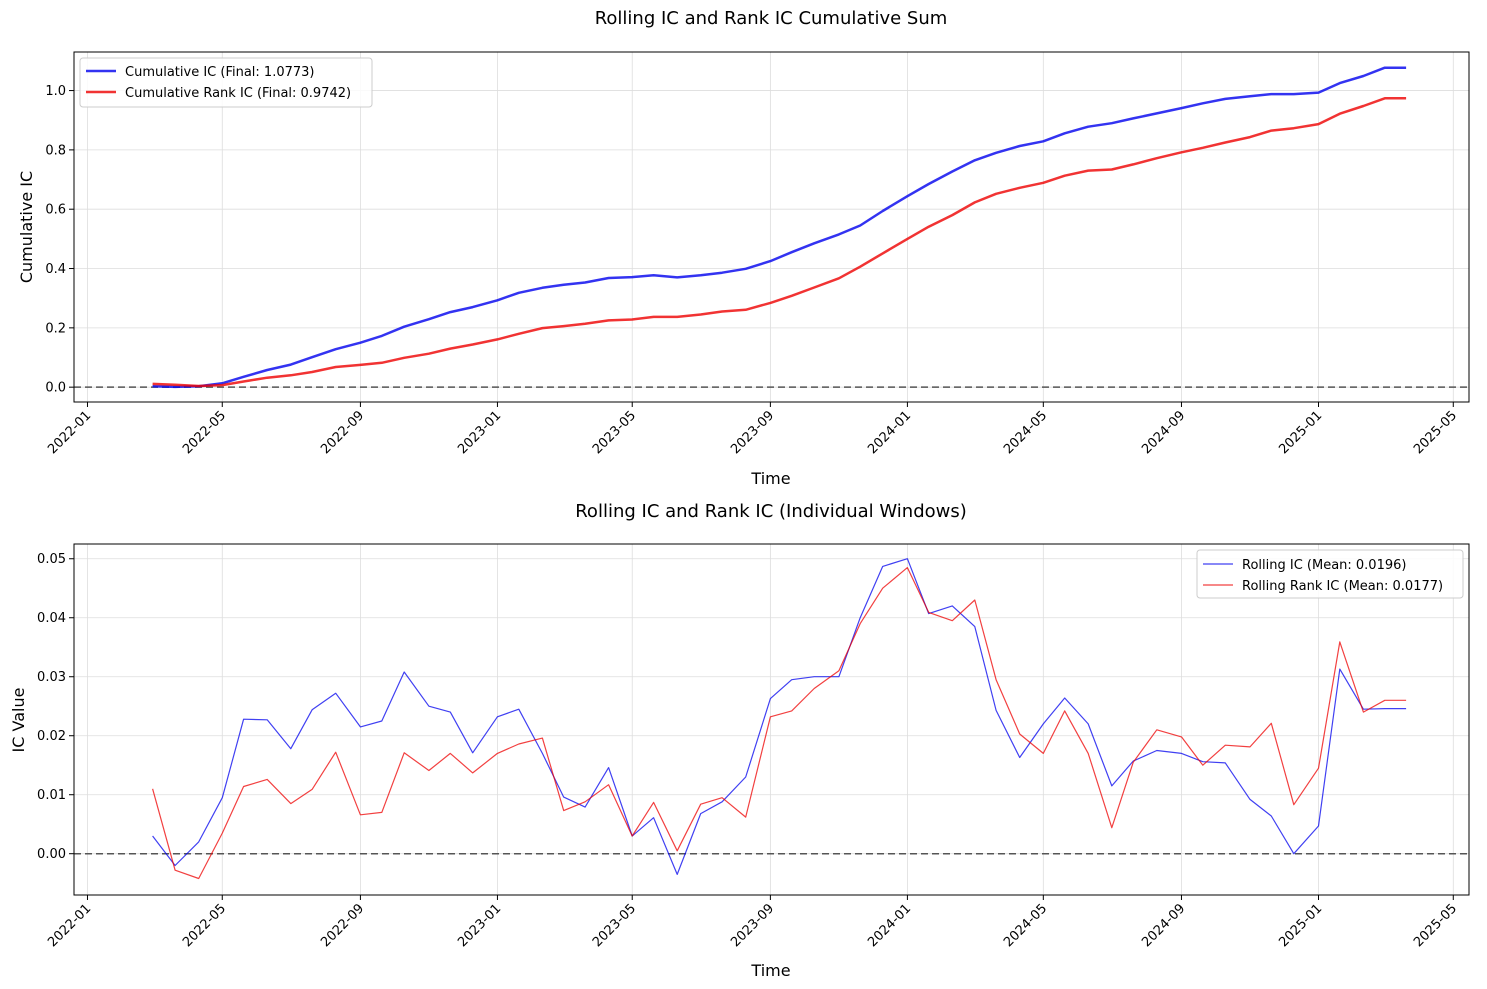  Describe the element at coordinates (1324, 565) in the screenshot. I see `bottom-legend-label-ic: Rolling IC (Mean: 0.0196)` at that location.